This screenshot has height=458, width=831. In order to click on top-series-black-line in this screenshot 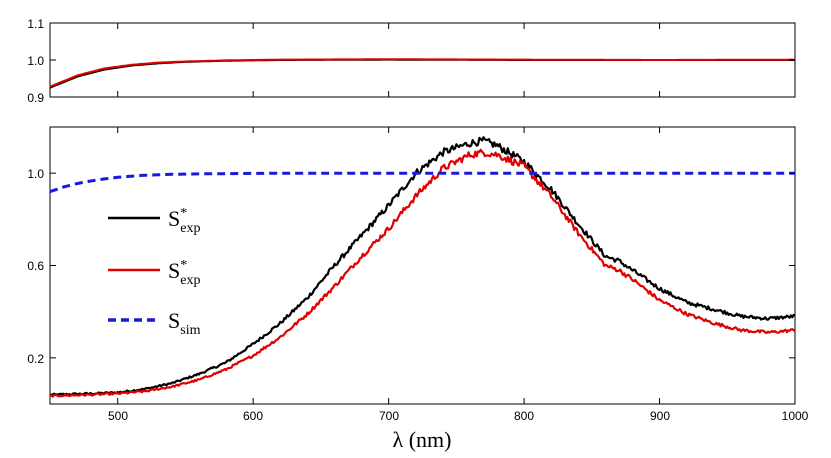, I will do `click(422, 73)`.